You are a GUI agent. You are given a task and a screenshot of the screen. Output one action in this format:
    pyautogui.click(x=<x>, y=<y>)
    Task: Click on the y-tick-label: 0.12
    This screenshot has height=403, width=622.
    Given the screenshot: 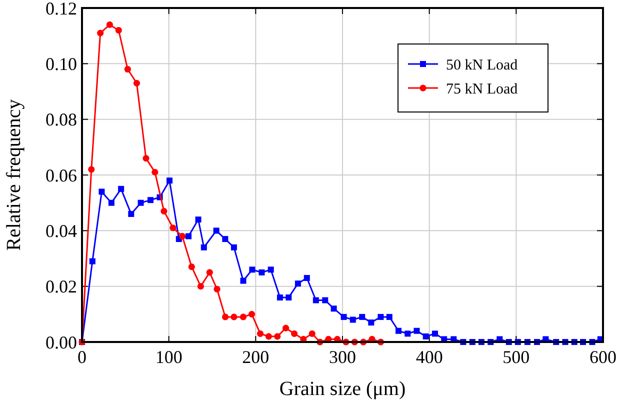 What is the action you would take?
    pyautogui.click(x=61, y=9)
    